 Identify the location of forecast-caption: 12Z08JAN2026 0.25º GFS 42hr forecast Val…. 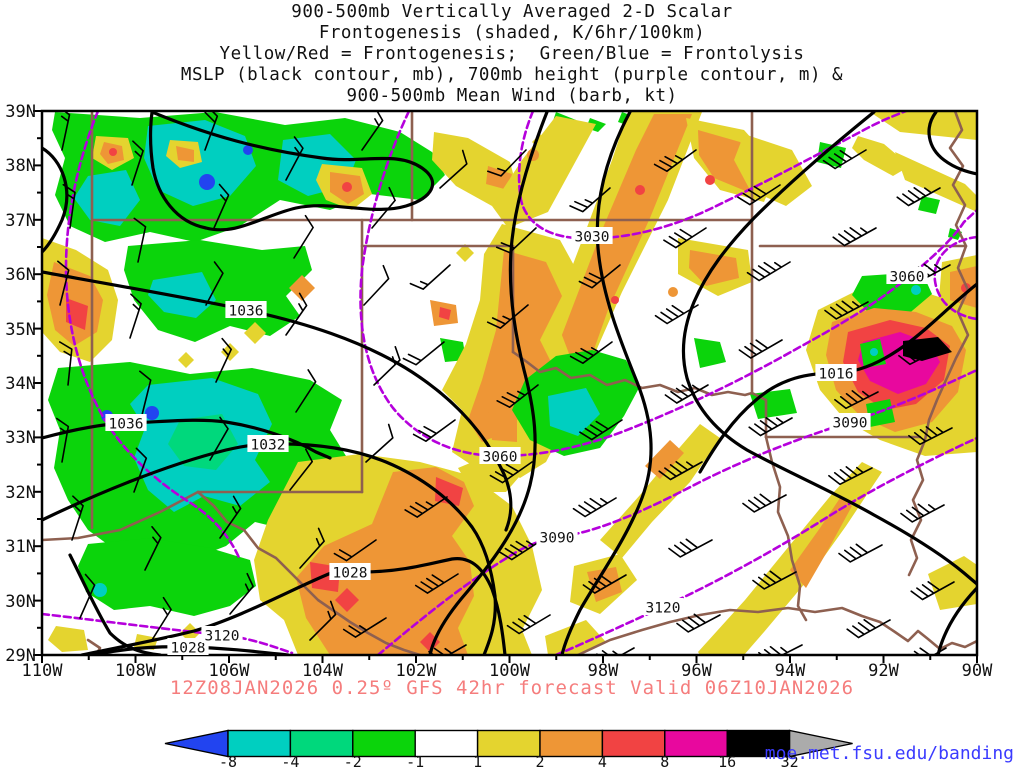
(512, 688).